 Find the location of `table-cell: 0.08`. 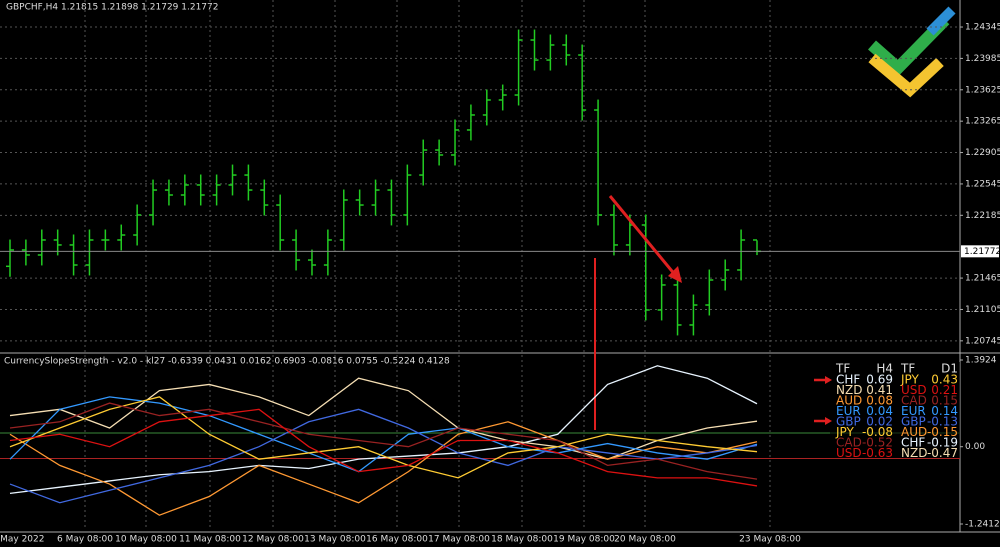

table-cell: 0.08 is located at coordinates (879, 401).